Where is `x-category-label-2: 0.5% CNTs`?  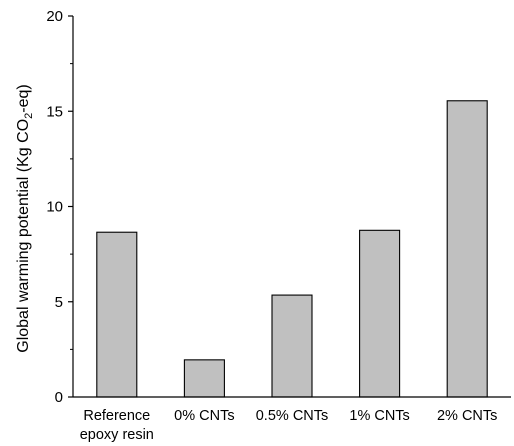
x-category-label-2: 0.5% CNTs is located at coordinates (292, 416).